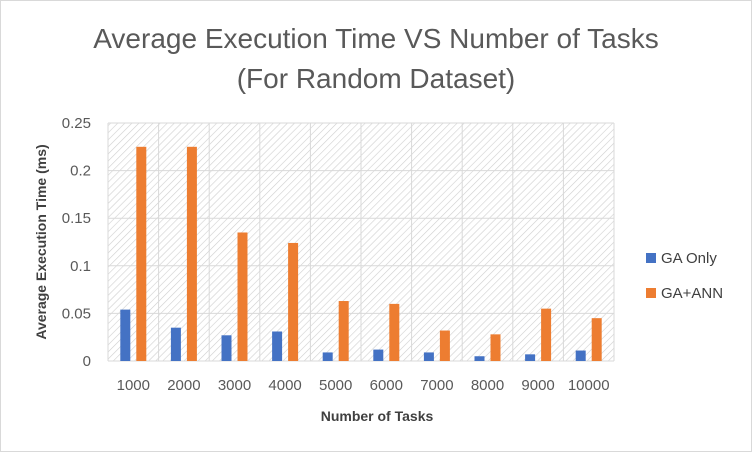  What do you see at coordinates (487, 385) in the screenshot?
I see `x-tick-label: 8000` at bounding box center [487, 385].